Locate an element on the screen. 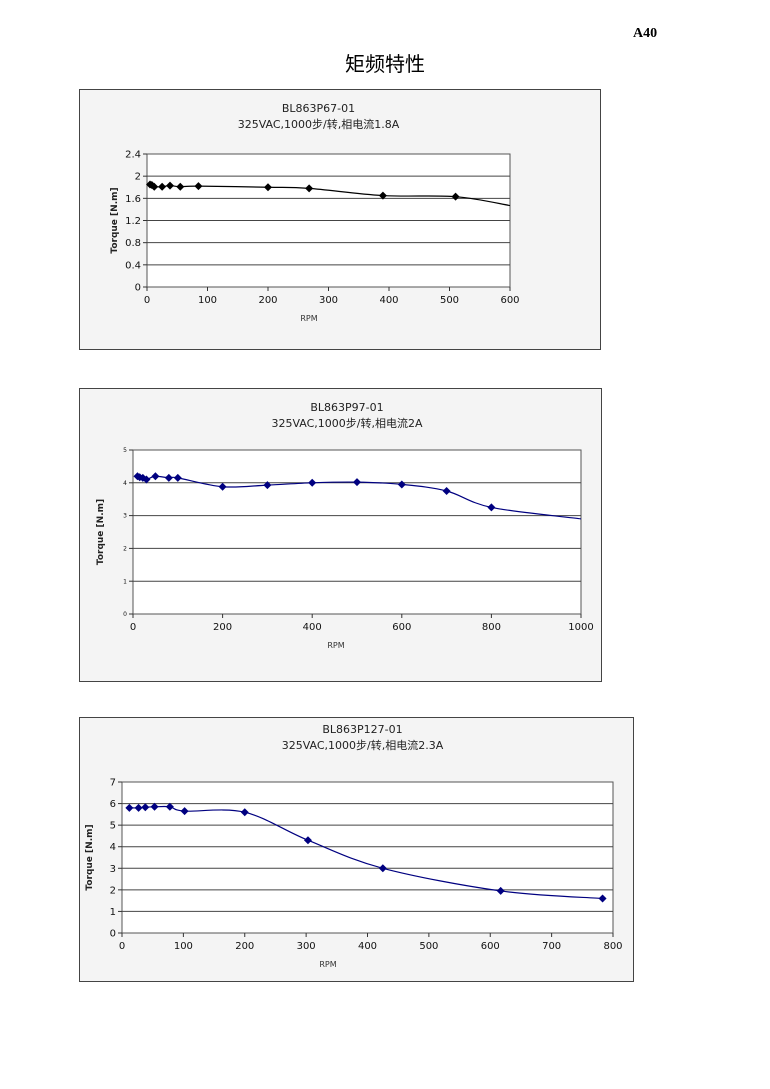  x-tick-label: 1000 is located at coordinates (580, 627).